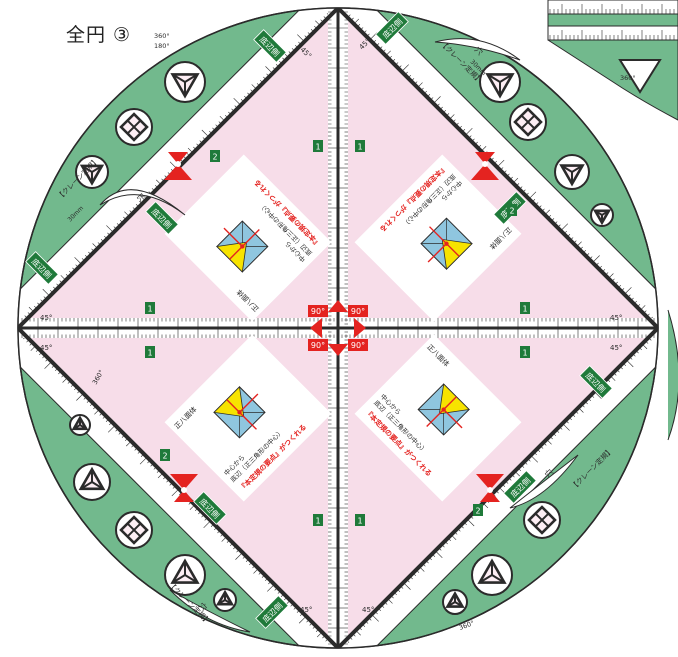 This screenshot has height=657, width=678. Describe the element at coordinates (338, 328) in the screenshot. I see `center-marker: 90° 90° 90° 90°` at that location.